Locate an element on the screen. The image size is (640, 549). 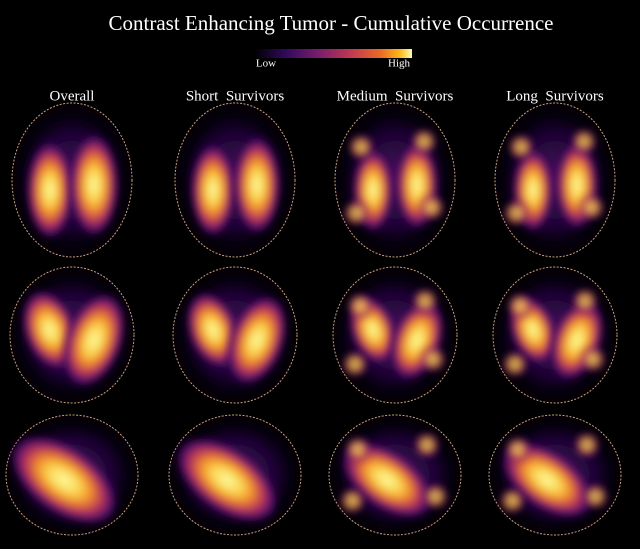
colorbar-low: Low is located at coordinates (266, 64).